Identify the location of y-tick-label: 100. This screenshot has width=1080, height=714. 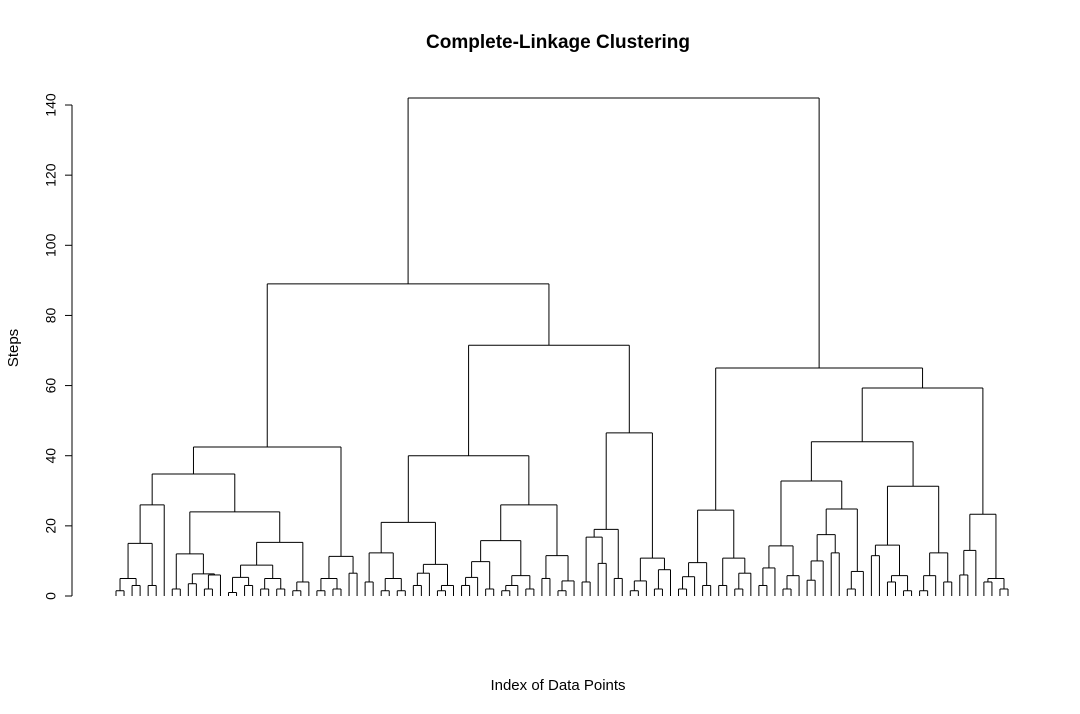
(51, 245).